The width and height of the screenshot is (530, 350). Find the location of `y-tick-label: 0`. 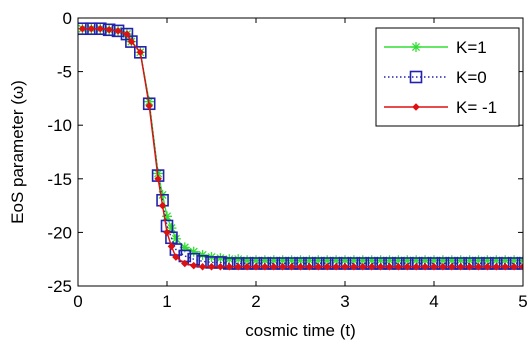

y-tick-label: 0 is located at coordinates (67, 18).